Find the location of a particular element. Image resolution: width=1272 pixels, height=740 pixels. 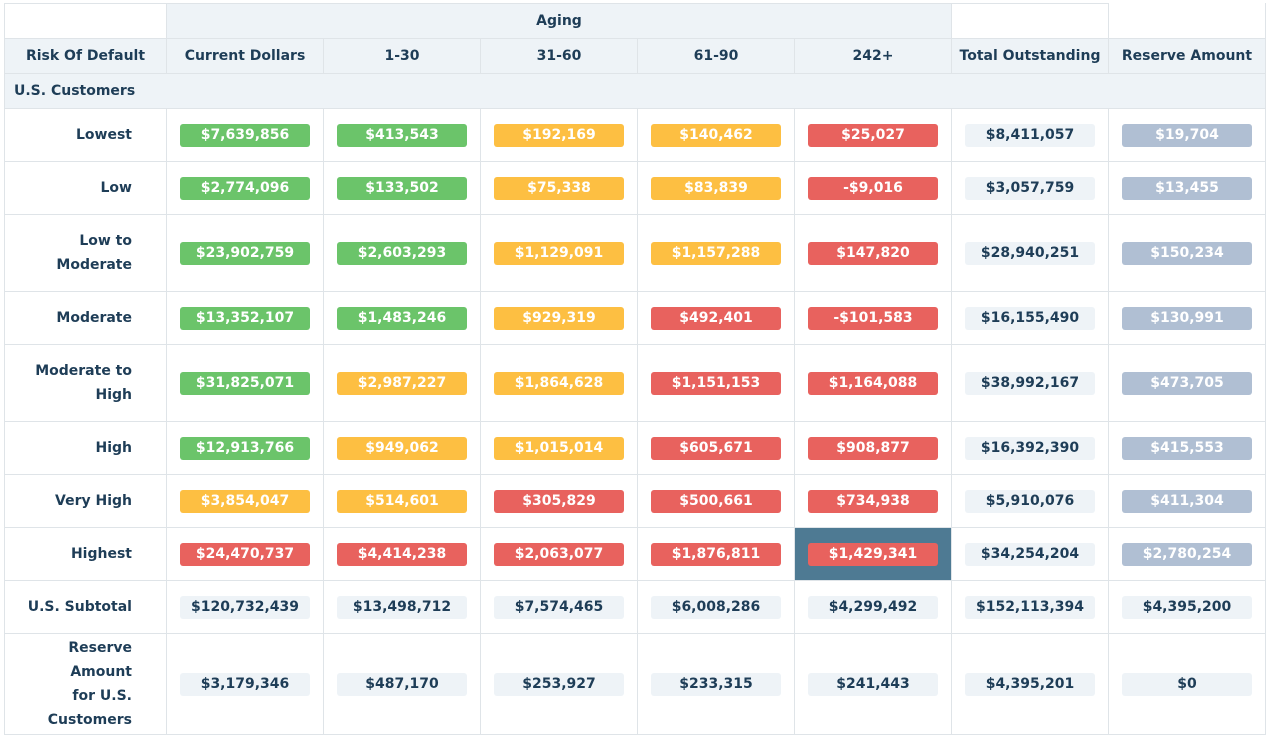

table-cell: $605,671 is located at coordinates (716, 448).